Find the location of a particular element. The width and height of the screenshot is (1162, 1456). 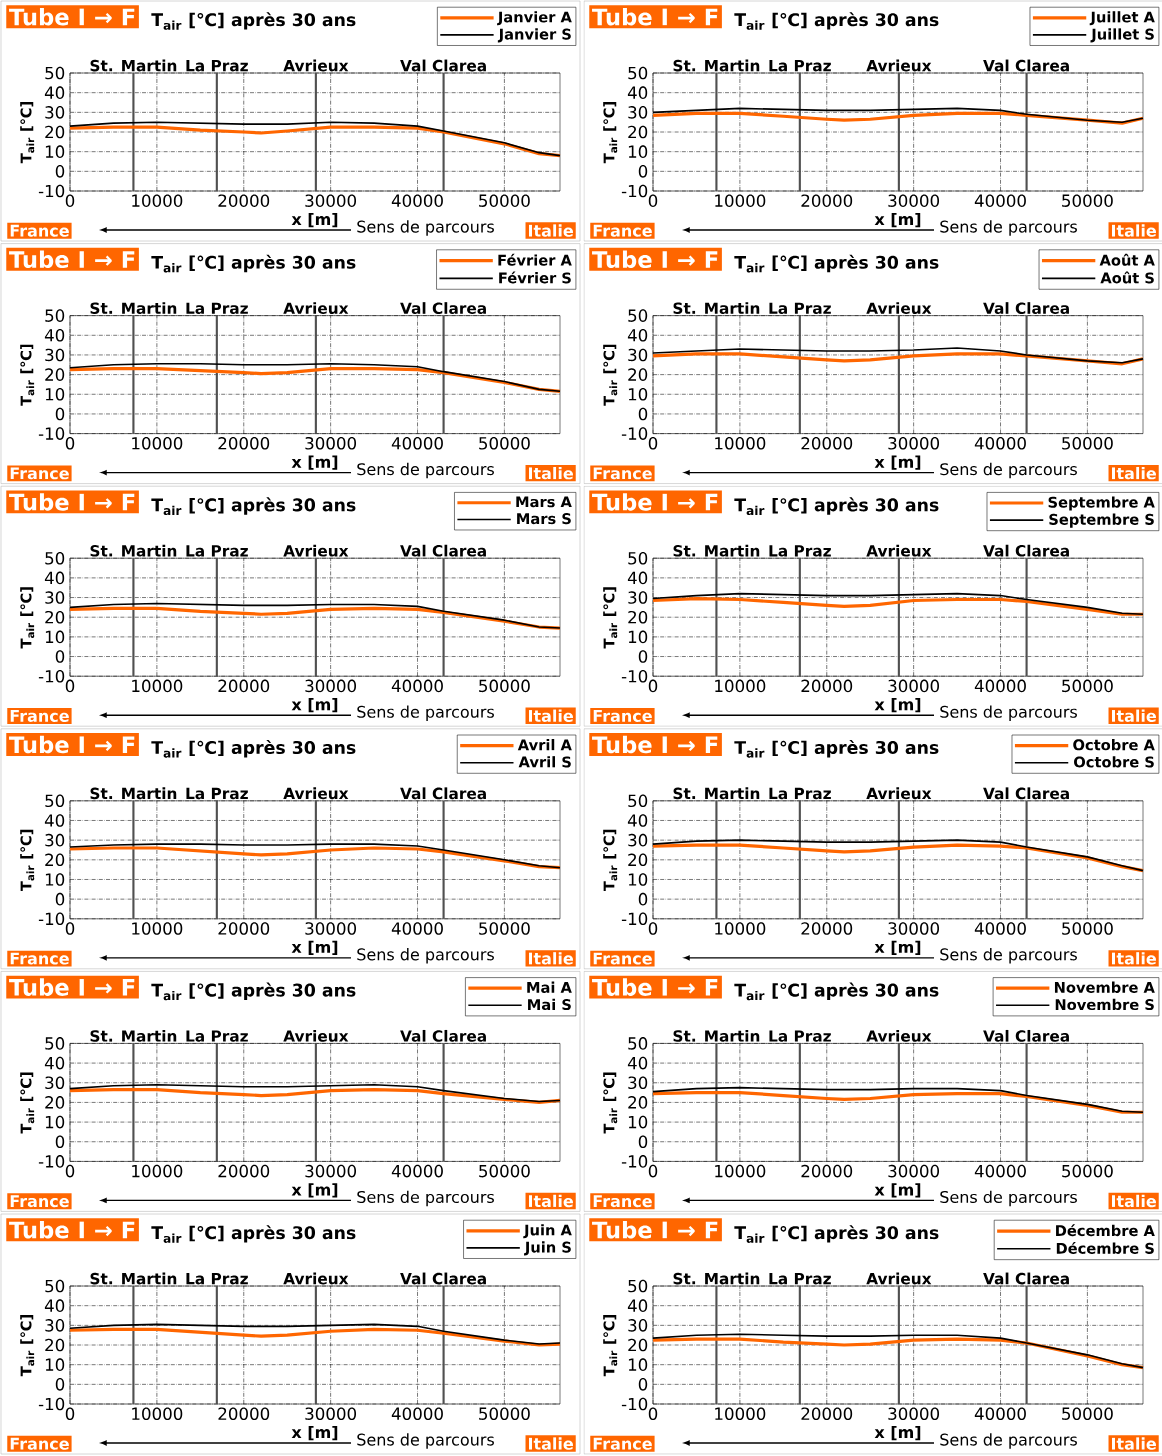

legend-label: Juin S is located at coordinates (547, 1248).